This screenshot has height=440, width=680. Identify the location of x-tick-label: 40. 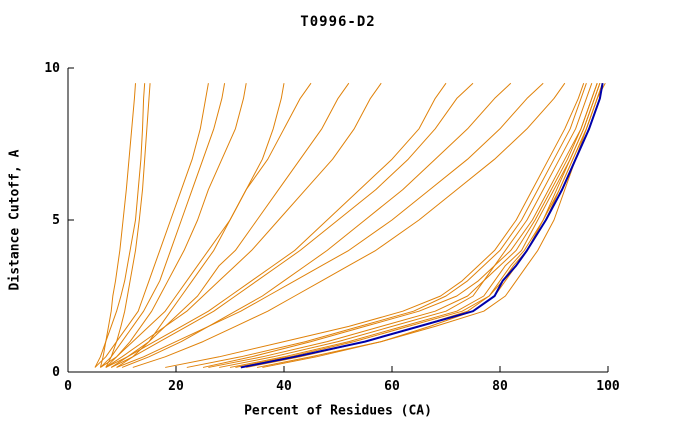
(284, 386).